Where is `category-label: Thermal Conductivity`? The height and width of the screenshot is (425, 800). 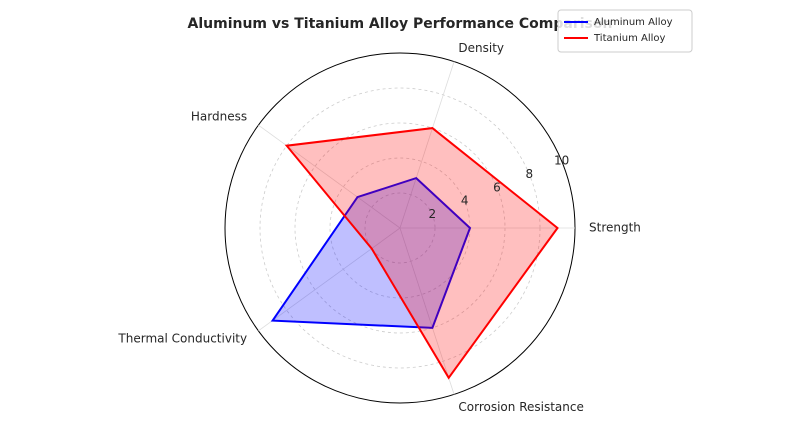 category-label: Thermal Conductivity is located at coordinates (182, 339).